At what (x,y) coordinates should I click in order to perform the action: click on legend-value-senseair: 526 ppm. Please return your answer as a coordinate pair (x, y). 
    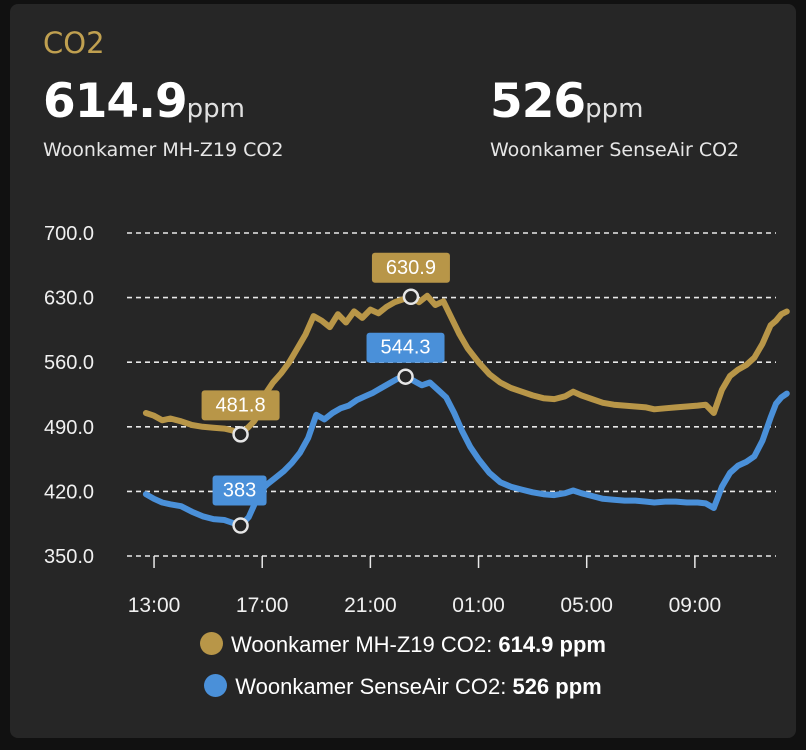
    Looking at the image, I should click on (557, 686).